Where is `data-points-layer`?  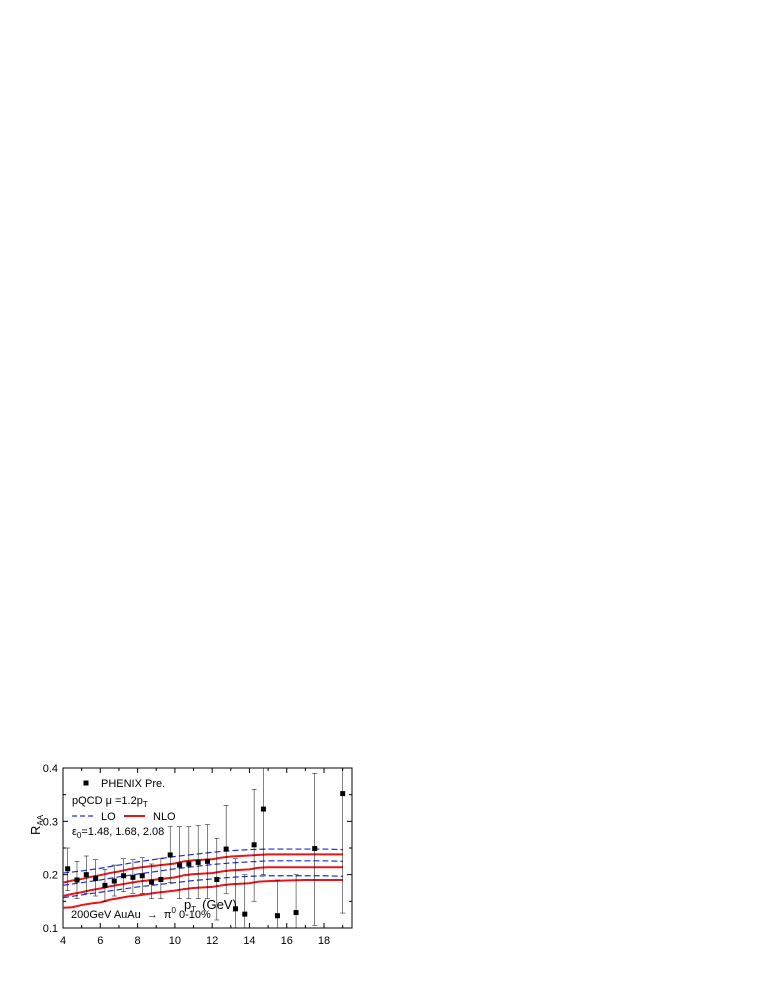 data-points-layer is located at coordinates (205, 848).